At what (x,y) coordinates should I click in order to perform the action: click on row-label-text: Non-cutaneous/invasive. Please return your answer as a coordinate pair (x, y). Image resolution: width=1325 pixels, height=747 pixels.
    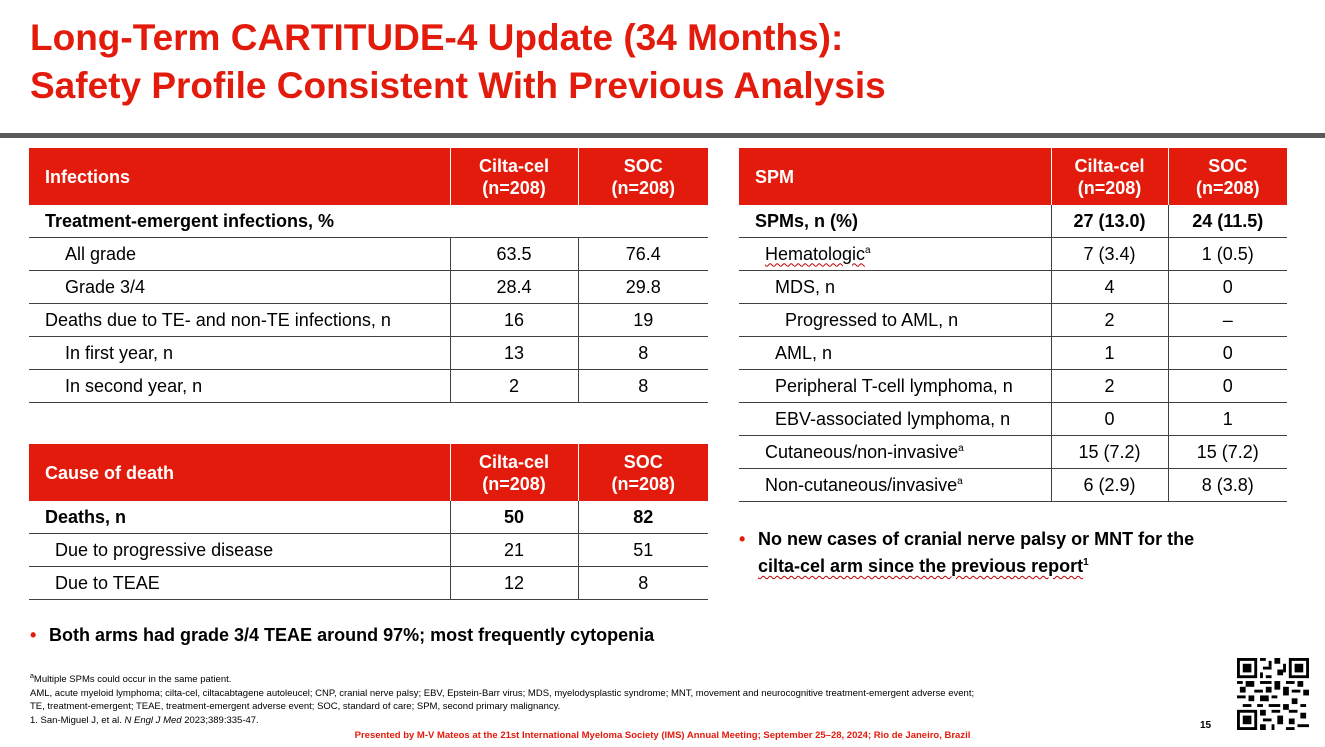
    Looking at the image, I should click on (861, 484).